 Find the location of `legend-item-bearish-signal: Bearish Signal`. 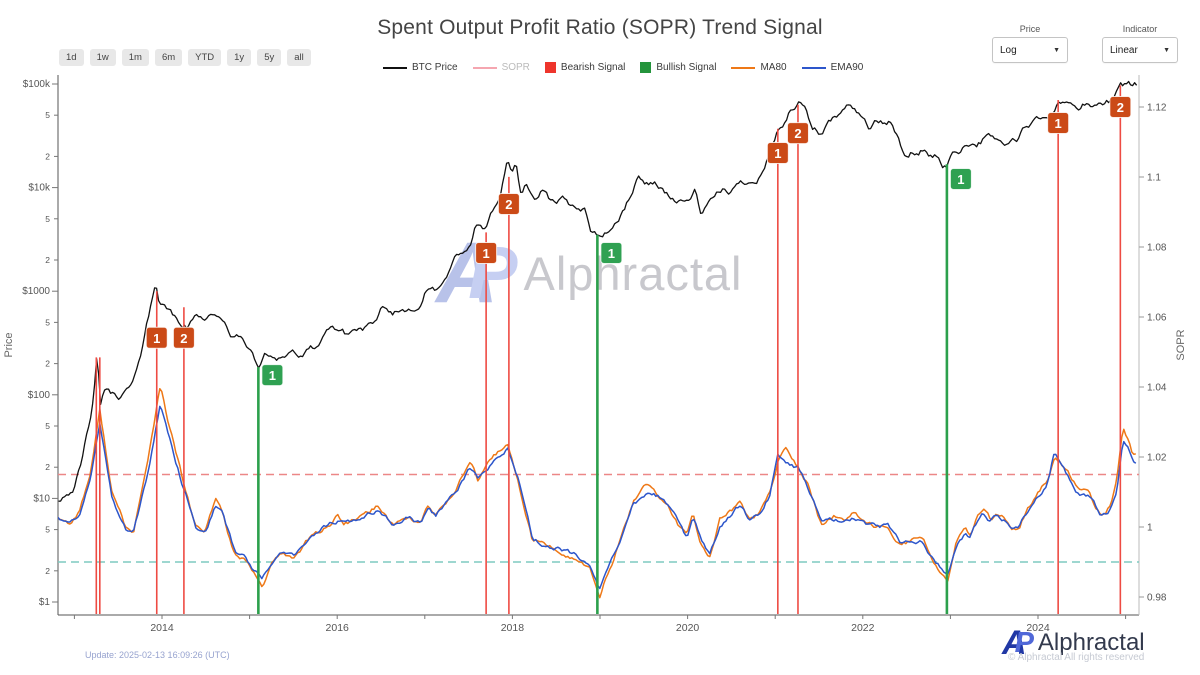

legend-item-bearish-signal: Bearish Signal is located at coordinates (585, 67).